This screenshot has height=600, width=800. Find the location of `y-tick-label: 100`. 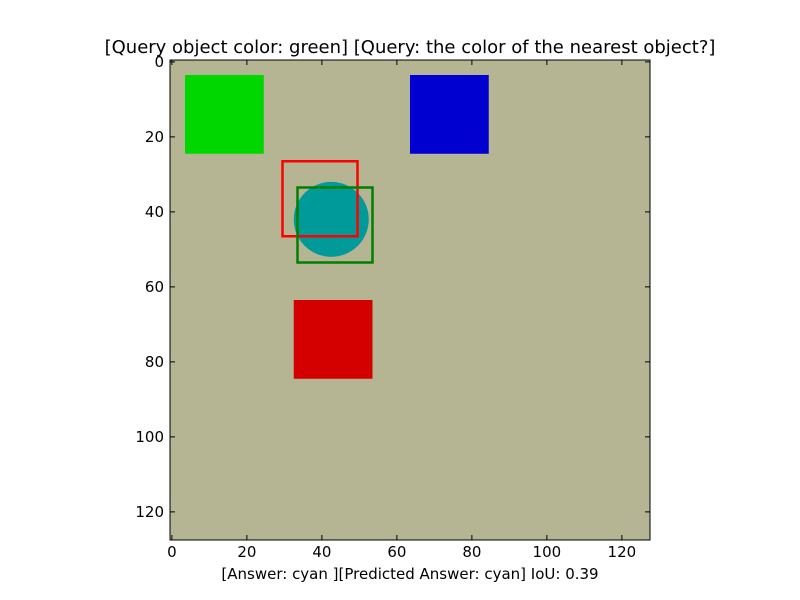

y-tick-label: 100 is located at coordinates (149, 437).